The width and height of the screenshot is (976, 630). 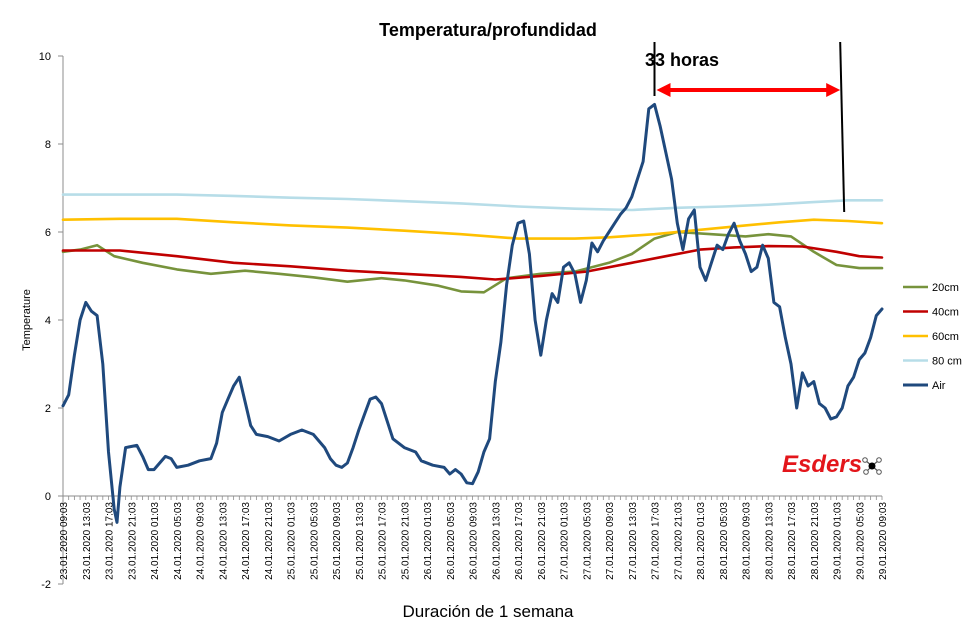 I want to click on duration-annotation: 33 horas, so click(x=745, y=127).